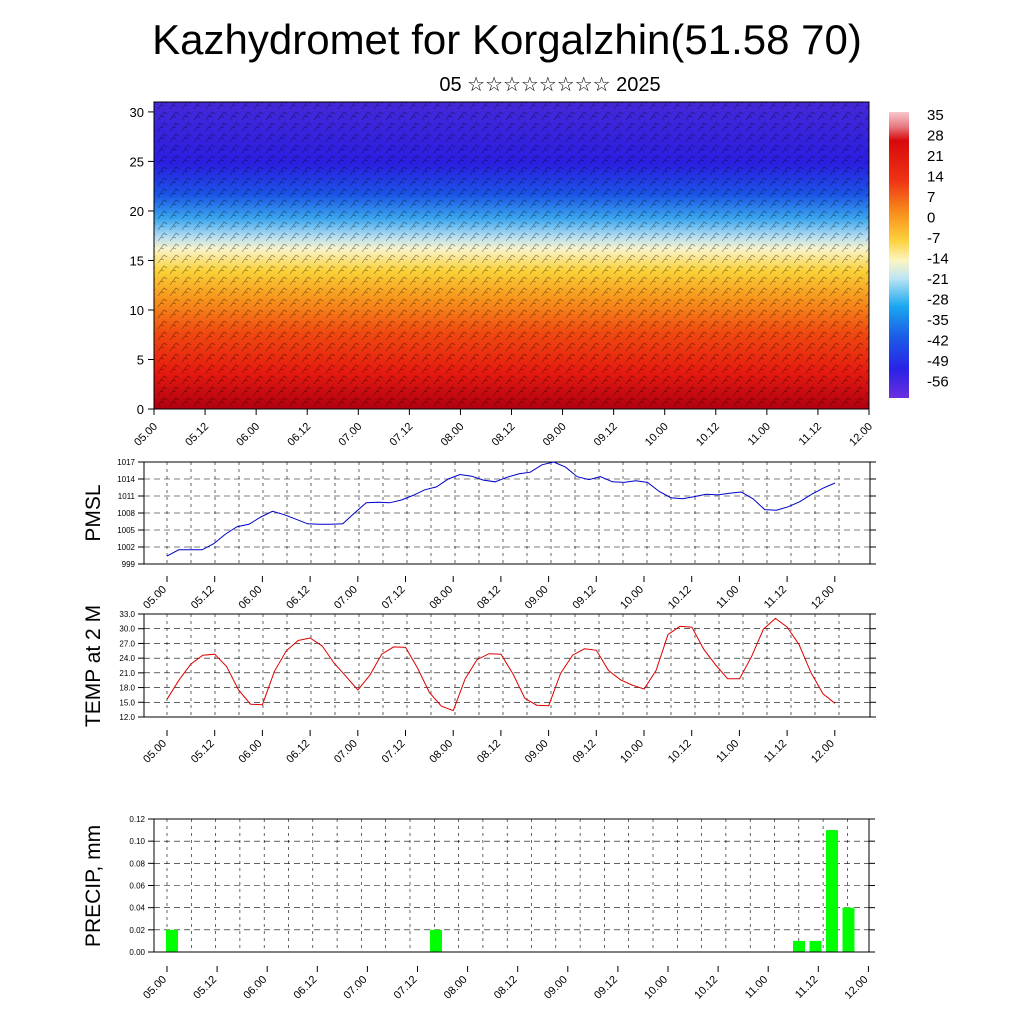 The width and height of the screenshot is (1024, 1024). I want to click on colorbar-label: -49, so click(938, 361).